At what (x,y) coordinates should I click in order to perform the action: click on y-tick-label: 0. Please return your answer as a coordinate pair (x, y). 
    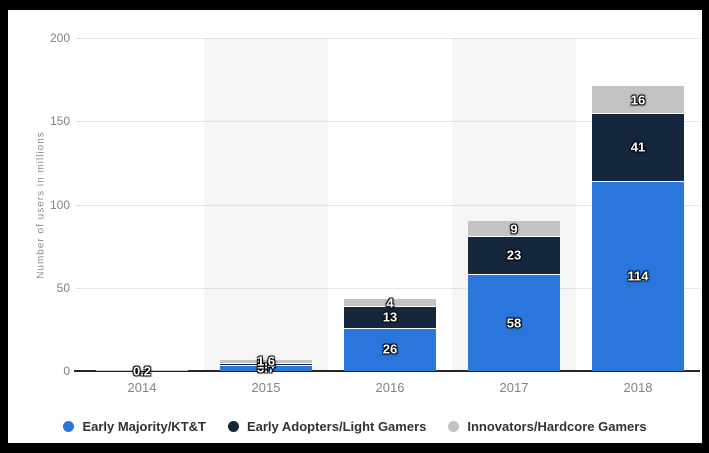
    Looking at the image, I should click on (66, 371).